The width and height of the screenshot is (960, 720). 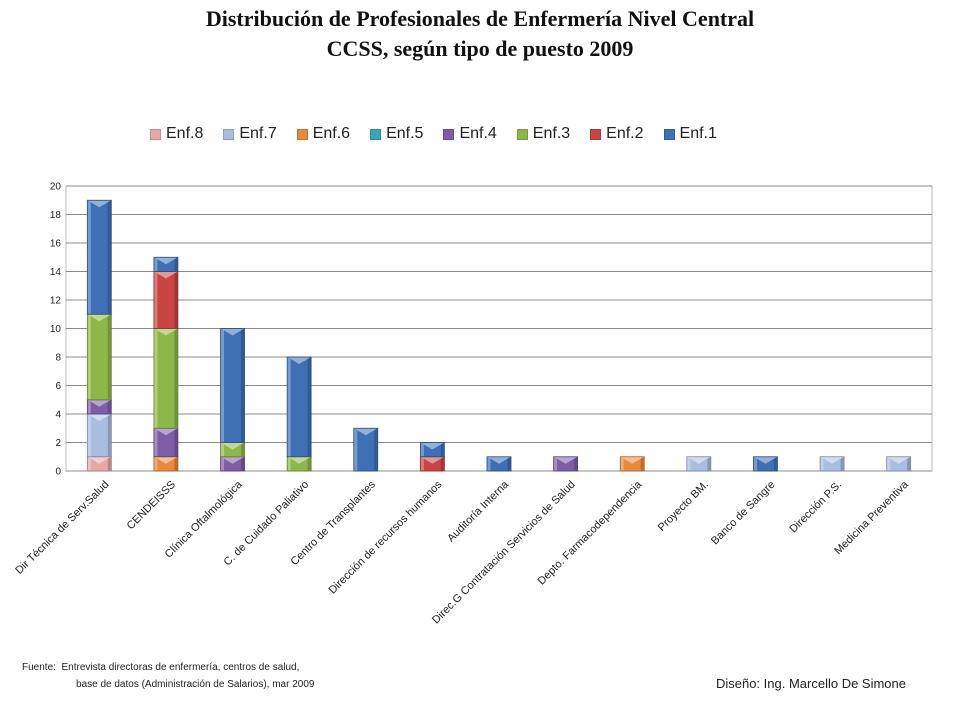 What do you see at coordinates (625, 133) in the screenshot?
I see `legend-label: Enf.2` at bounding box center [625, 133].